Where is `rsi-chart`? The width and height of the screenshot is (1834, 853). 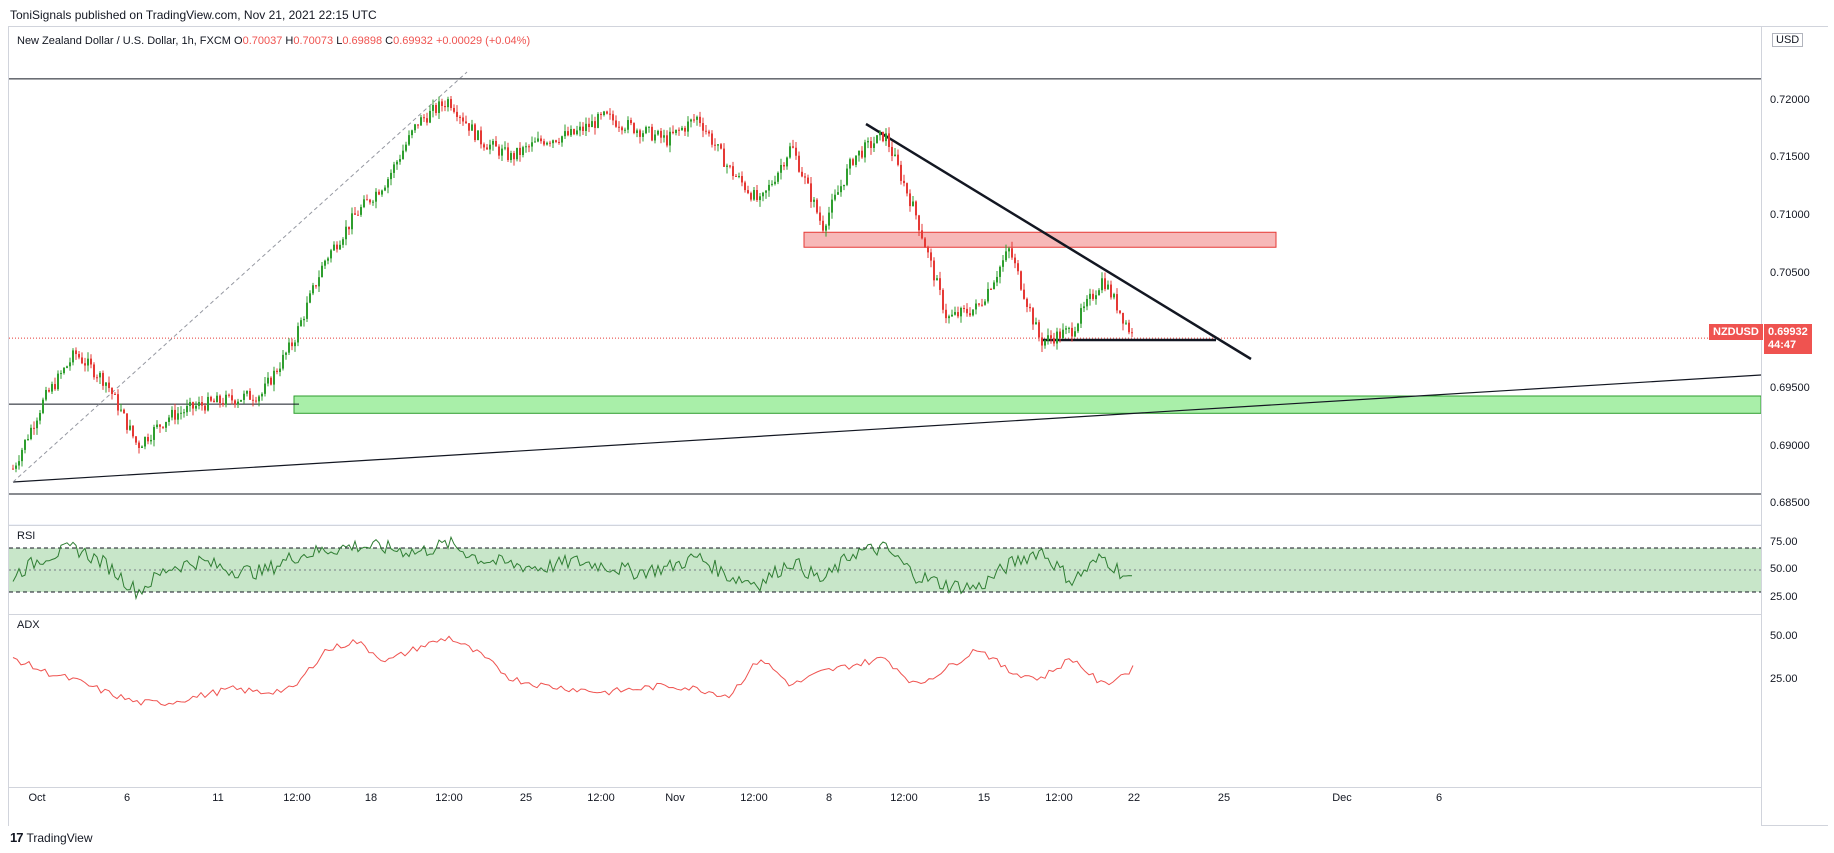
rsi-chart is located at coordinates (885, 570).